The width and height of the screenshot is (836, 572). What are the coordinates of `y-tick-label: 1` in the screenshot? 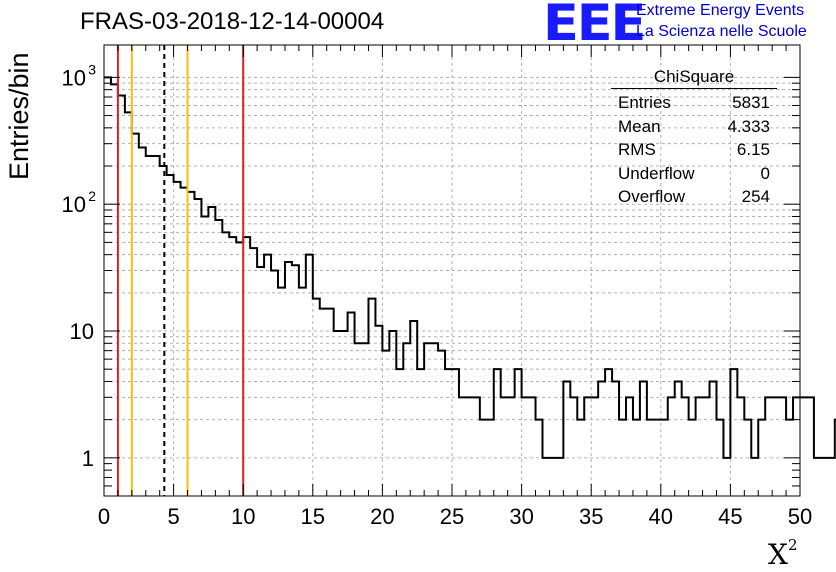 It's located at (88, 458).